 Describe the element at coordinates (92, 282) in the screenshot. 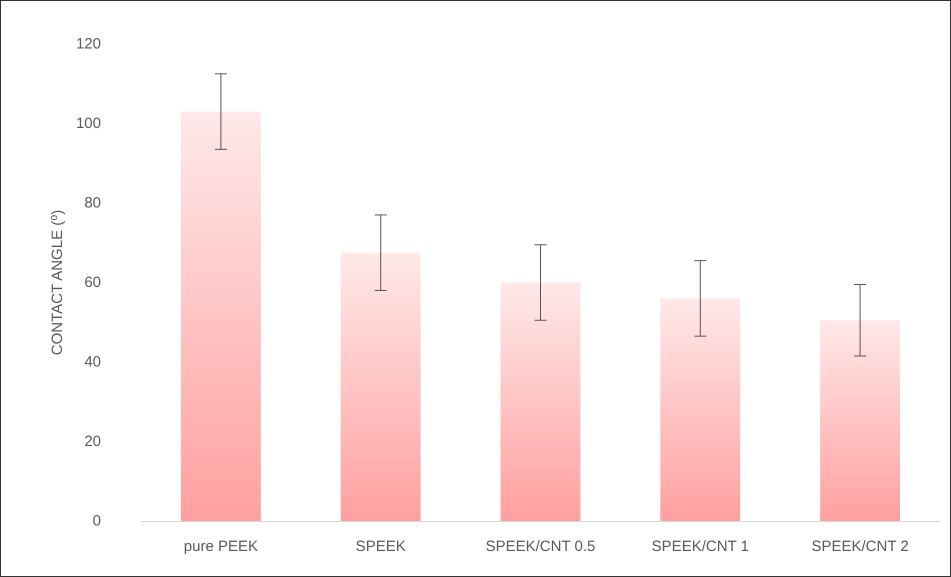

I see `y-tick-label: 60` at that location.